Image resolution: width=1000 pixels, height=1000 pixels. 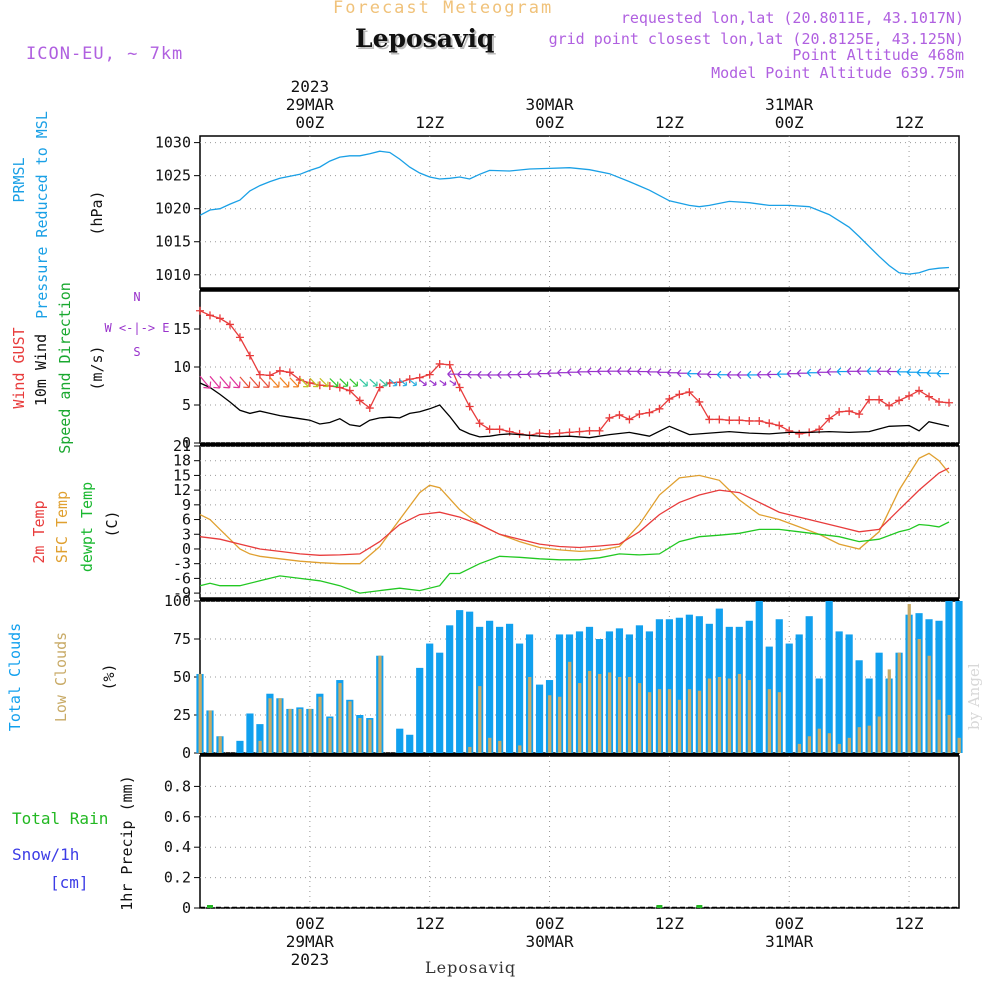 What do you see at coordinates (443, 9) in the screenshot?
I see `subtitle: Forecast Meteogram` at bounding box center [443, 9].